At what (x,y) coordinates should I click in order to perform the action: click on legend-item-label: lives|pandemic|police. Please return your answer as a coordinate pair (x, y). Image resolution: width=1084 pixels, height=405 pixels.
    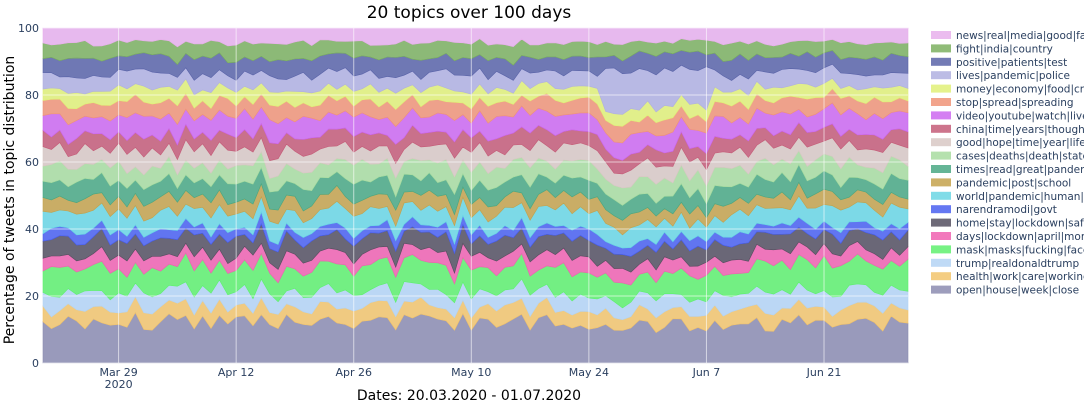
    Looking at the image, I should click on (1013, 76).